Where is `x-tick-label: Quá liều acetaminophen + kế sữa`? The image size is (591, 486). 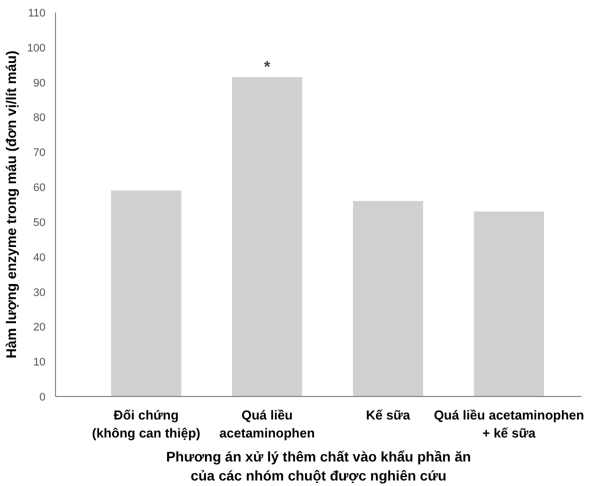
x-tick-label: Quá liều acetaminophen + kế sữa is located at coordinates (509, 424).